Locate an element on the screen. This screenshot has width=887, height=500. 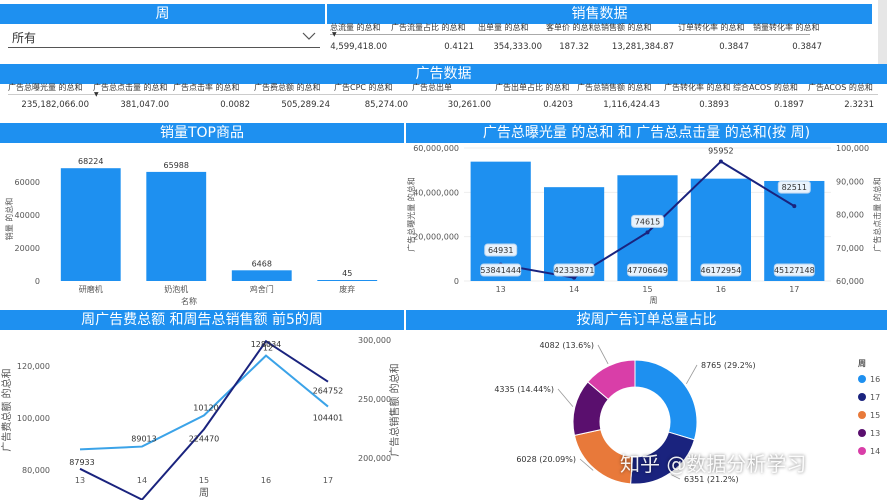
ads-col-header: 综合ACOS 的总和 is located at coordinates (765, 87).